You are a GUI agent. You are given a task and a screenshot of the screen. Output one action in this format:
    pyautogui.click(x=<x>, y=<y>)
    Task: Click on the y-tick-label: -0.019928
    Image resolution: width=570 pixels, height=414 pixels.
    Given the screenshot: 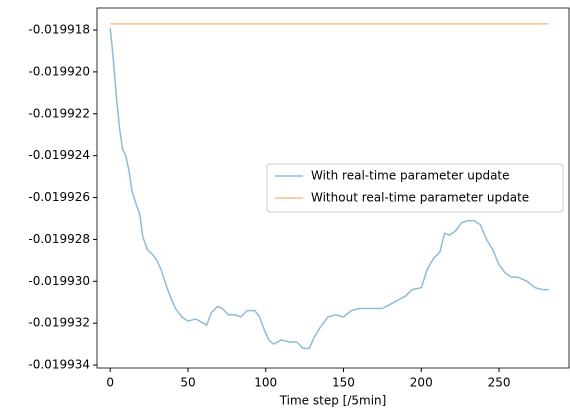 What is the action you would take?
    pyautogui.click(x=59, y=239)
    